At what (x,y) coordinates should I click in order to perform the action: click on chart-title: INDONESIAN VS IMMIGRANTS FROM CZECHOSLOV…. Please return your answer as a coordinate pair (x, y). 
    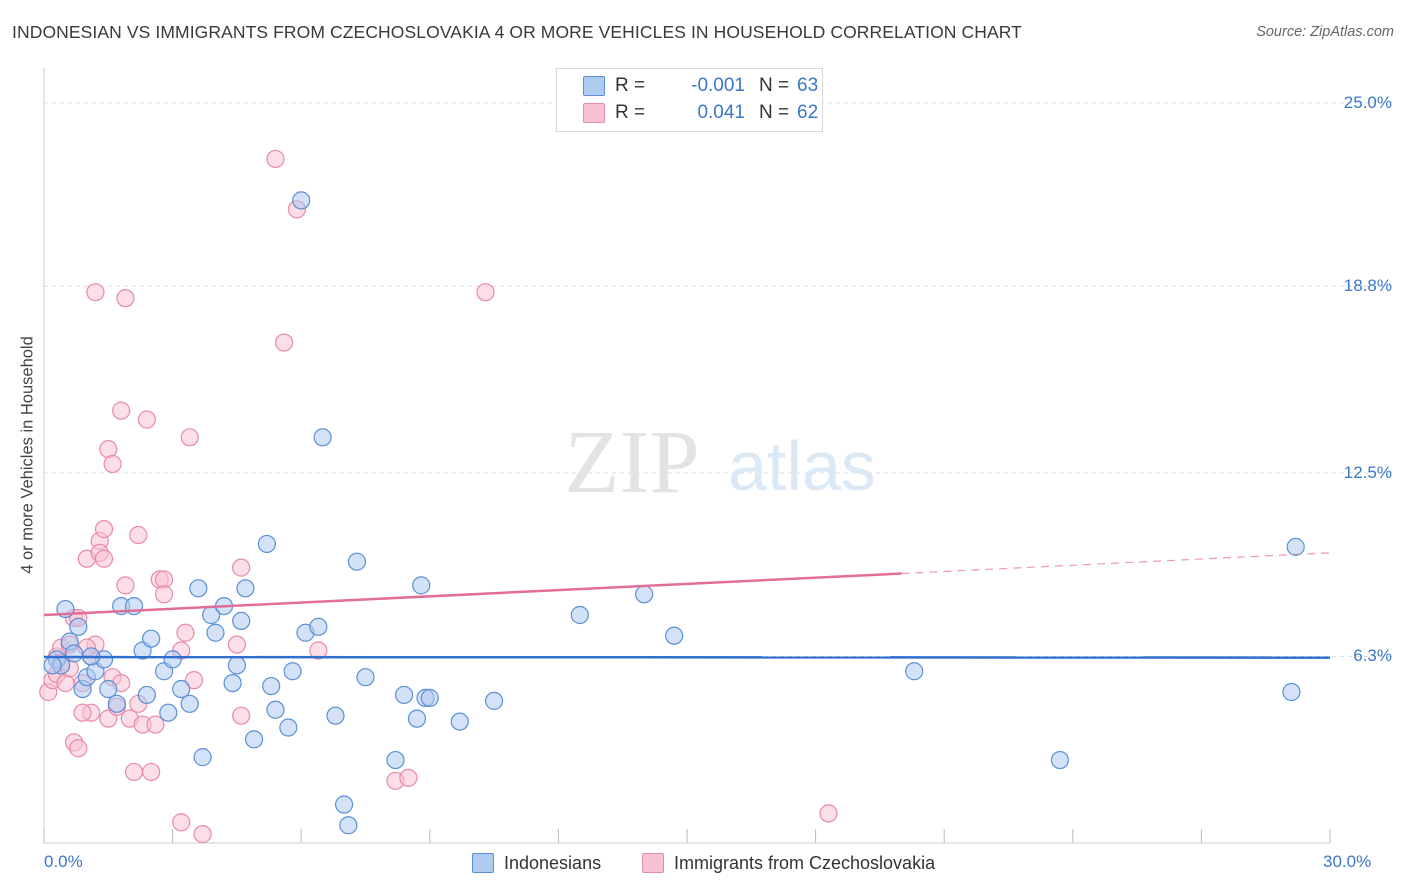
    Looking at the image, I should click on (517, 32).